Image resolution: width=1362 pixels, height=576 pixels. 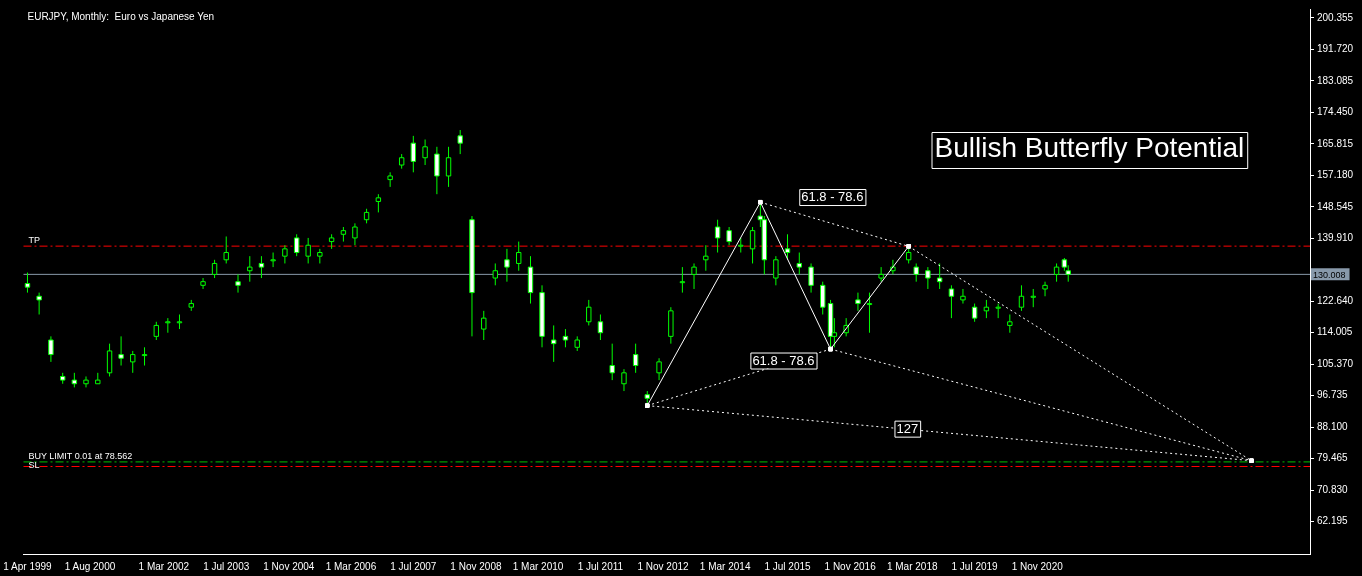 What do you see at coordinates (351, 566) in the screenshot?
I see `x-tick-label: 1 Mar 2006` at bounding box center [351, 566].